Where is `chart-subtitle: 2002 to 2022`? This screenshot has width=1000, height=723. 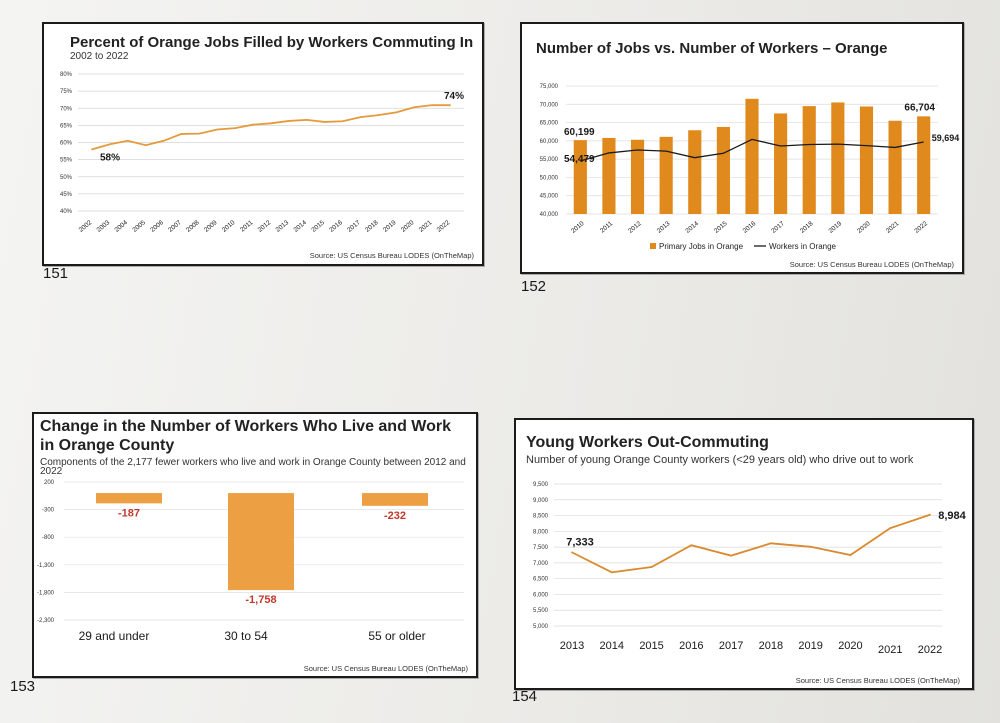
chart-subtitle: 2002 to 2022 is located at coordinates (99, 56).